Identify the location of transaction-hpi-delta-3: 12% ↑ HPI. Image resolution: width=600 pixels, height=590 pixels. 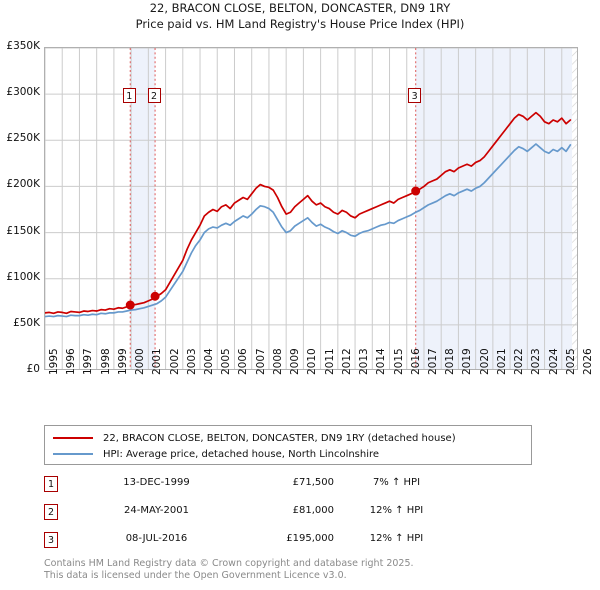
(396, 538).